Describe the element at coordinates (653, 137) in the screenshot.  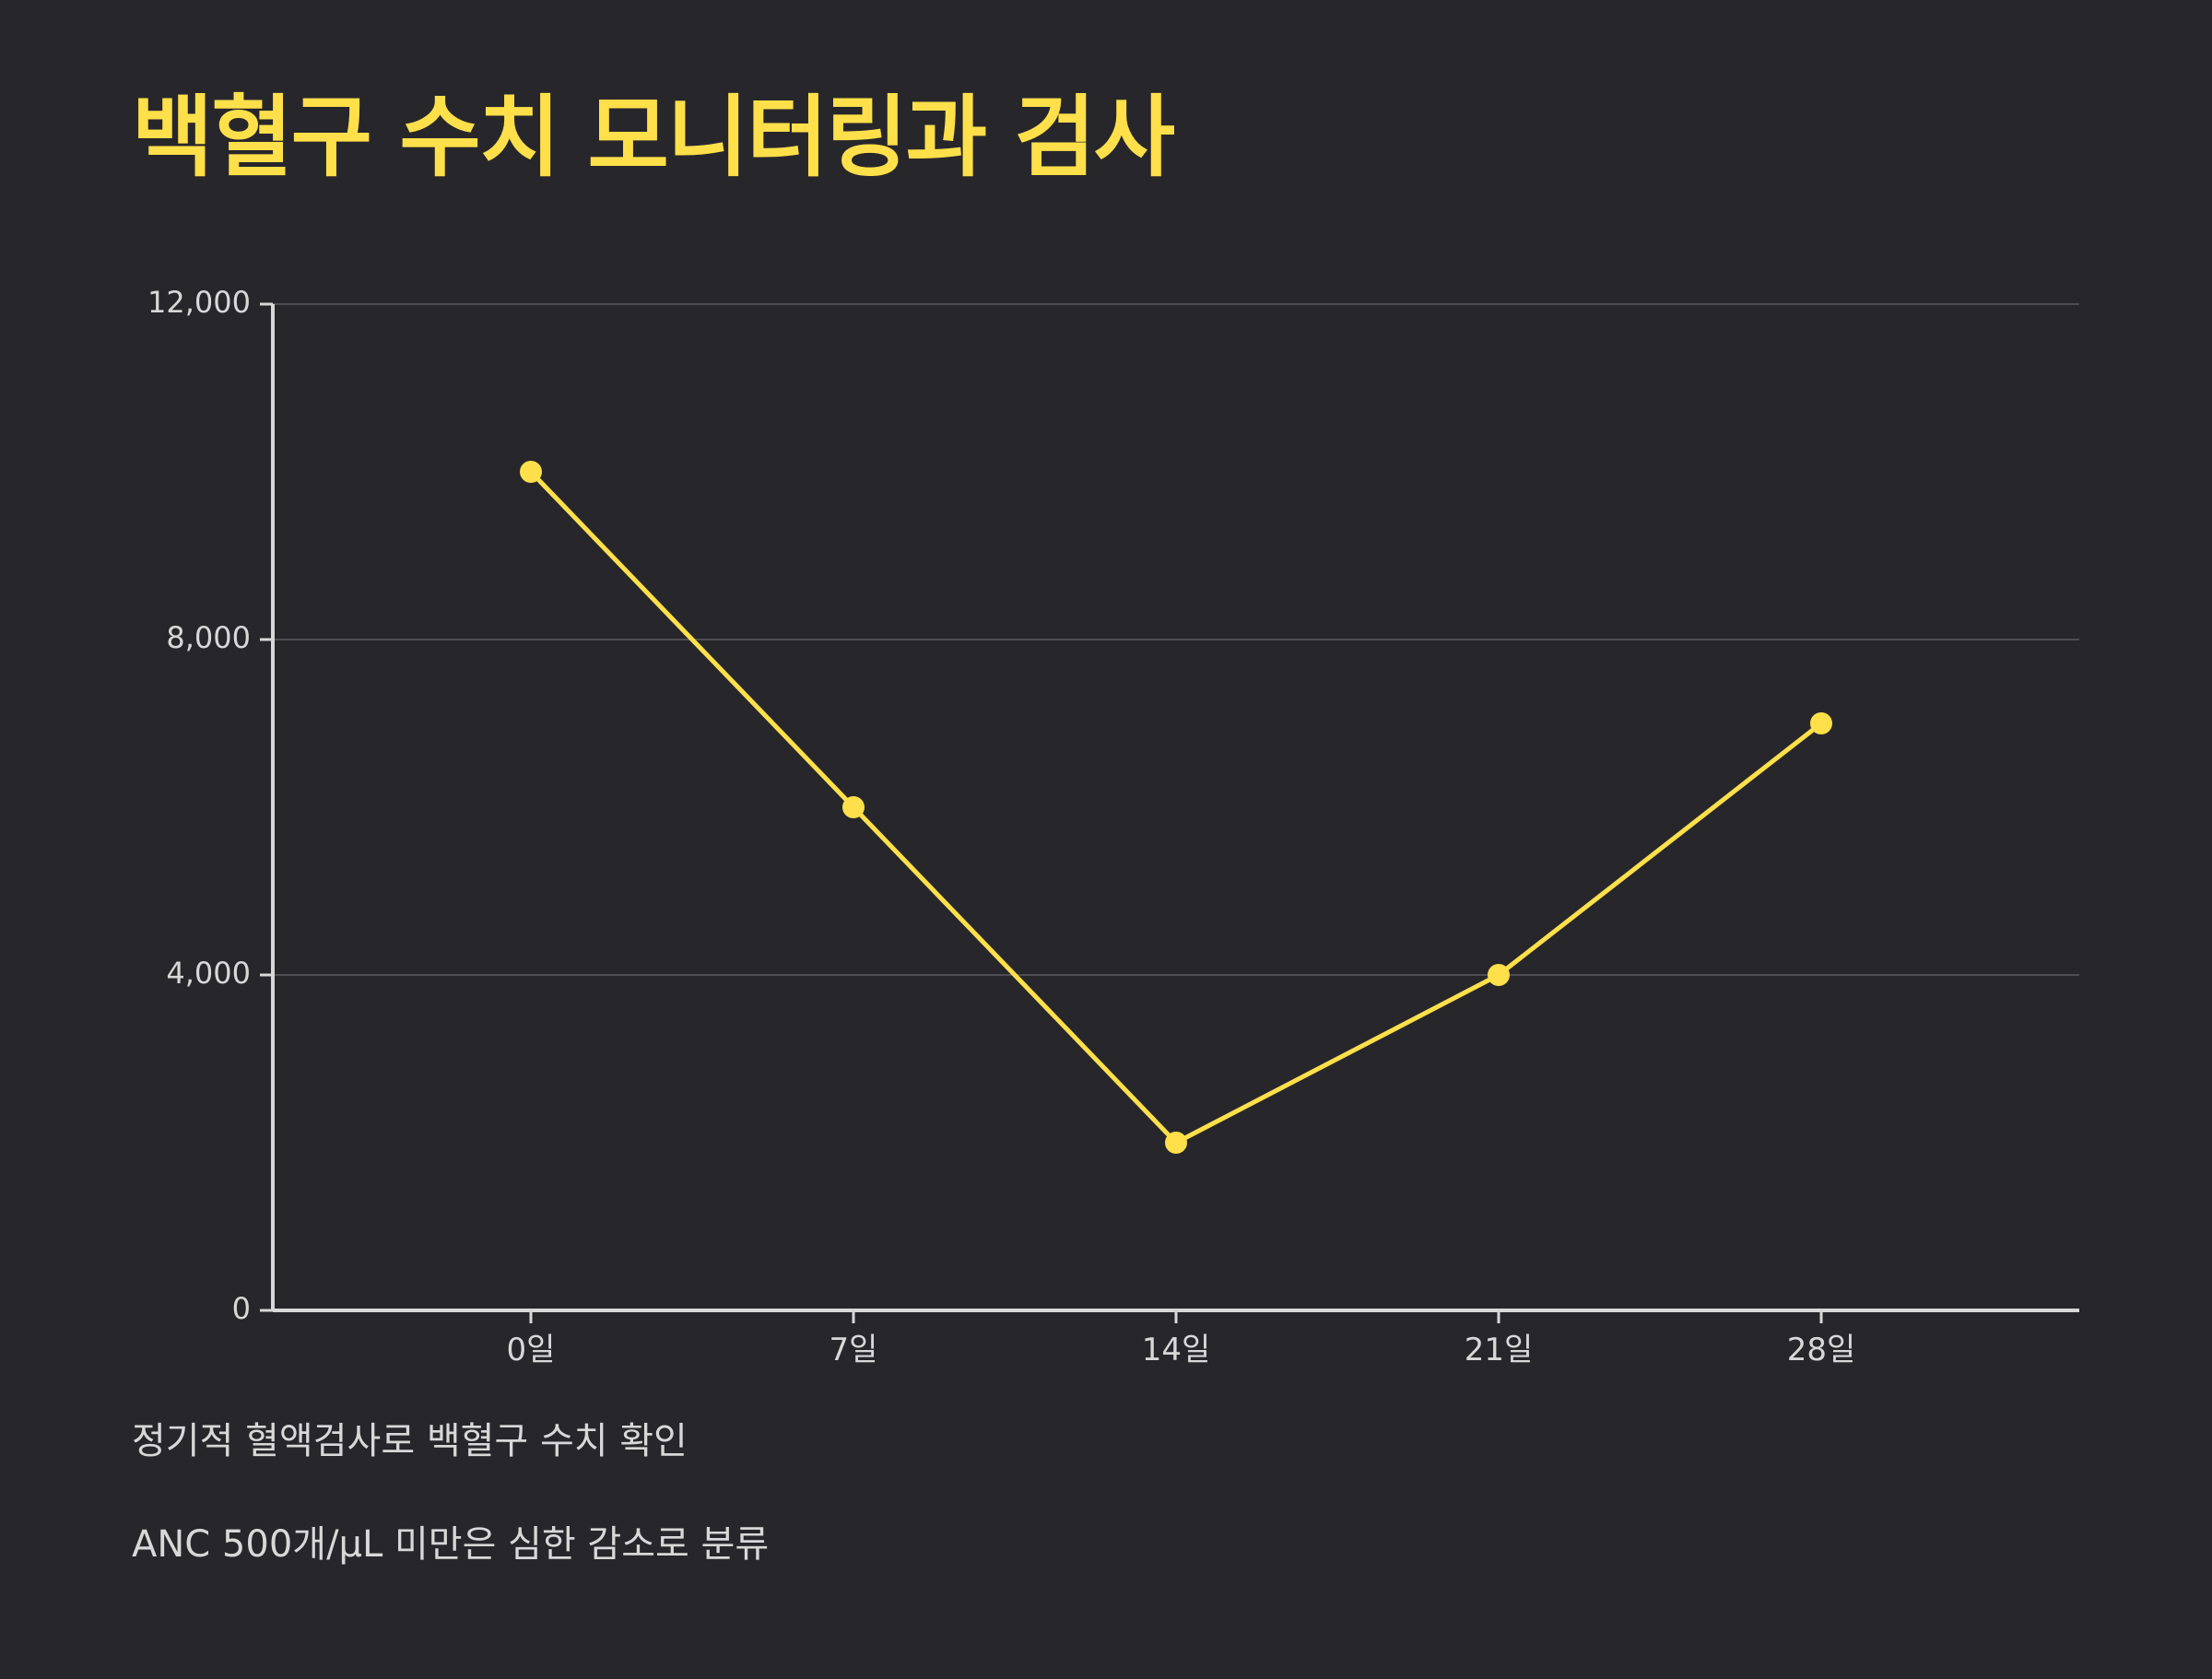
I see `chart-title: 백혈구 수치 모니터링과 검사` at that location.